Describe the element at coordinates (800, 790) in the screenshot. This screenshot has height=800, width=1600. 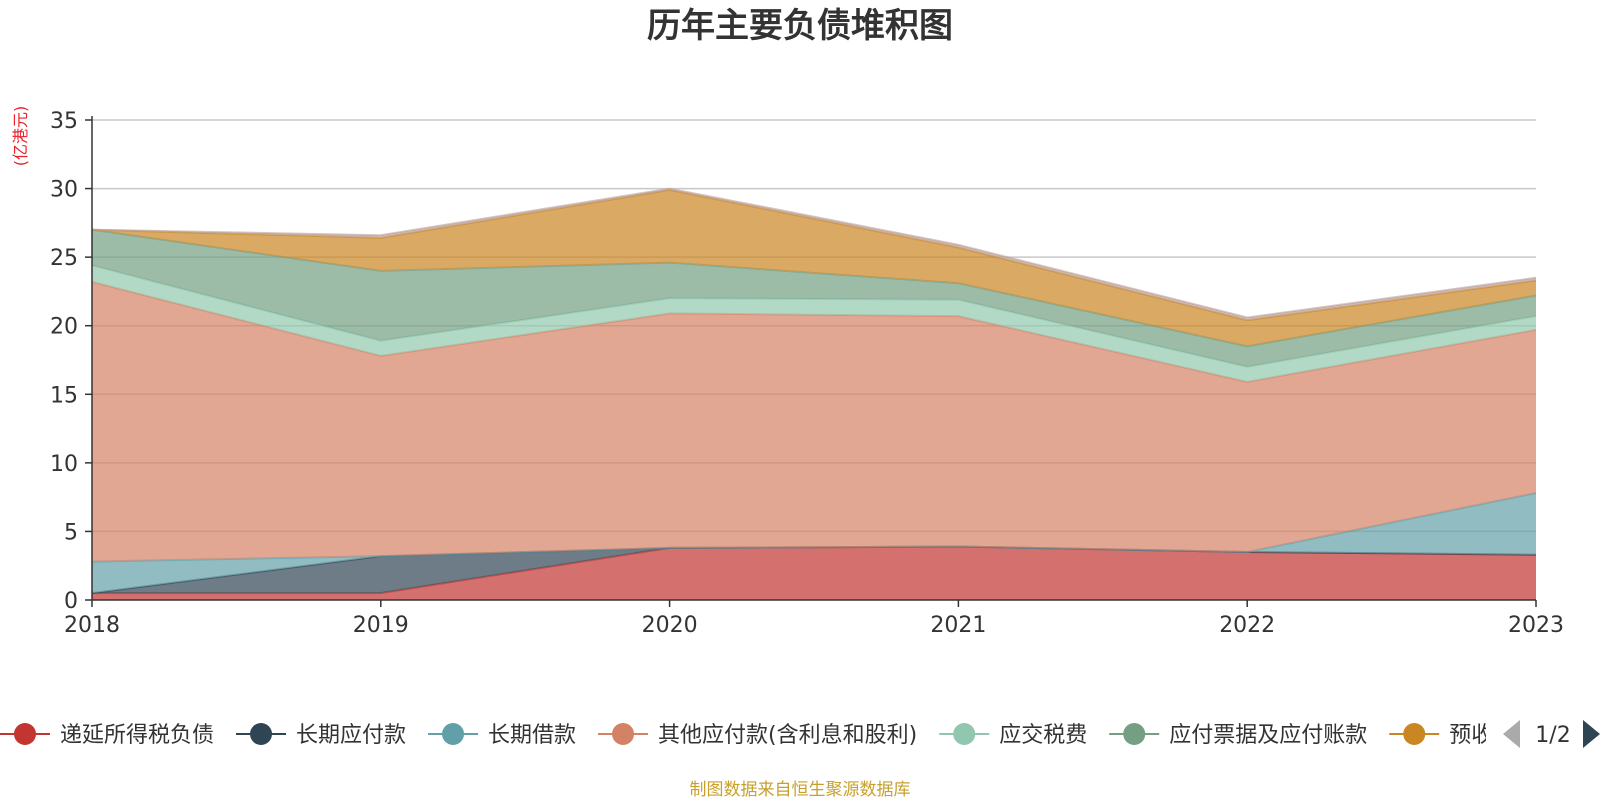
I see `data-source-note: 制图数据来自恒生聚源数据库` at that location.